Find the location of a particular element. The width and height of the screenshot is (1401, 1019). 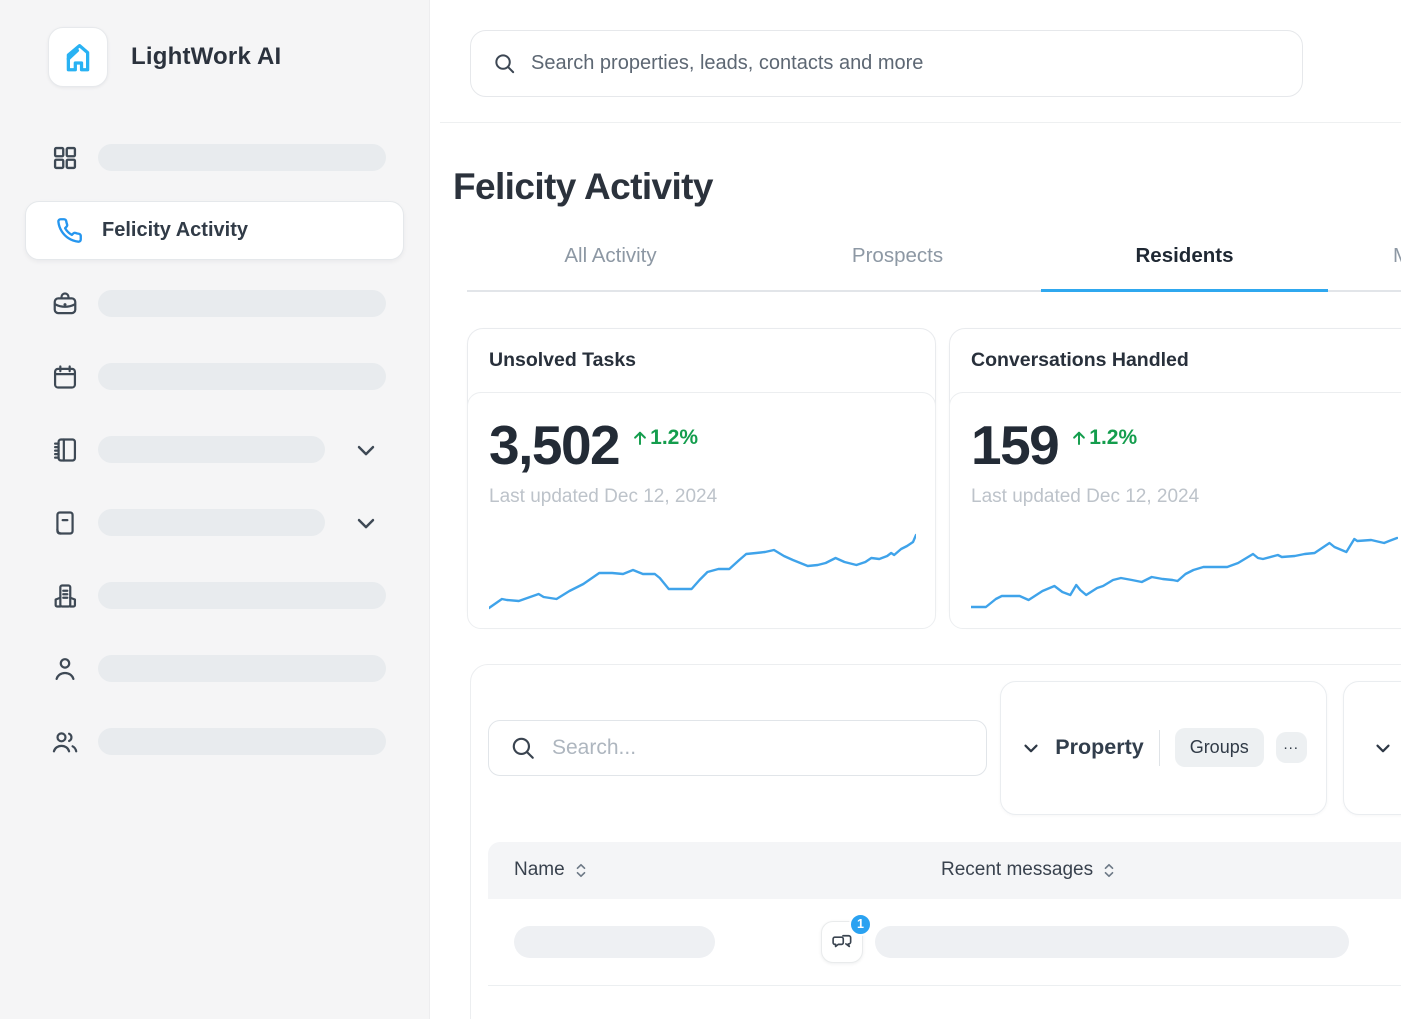

tab-residents: Residents is located at coordinates (1184, 268).